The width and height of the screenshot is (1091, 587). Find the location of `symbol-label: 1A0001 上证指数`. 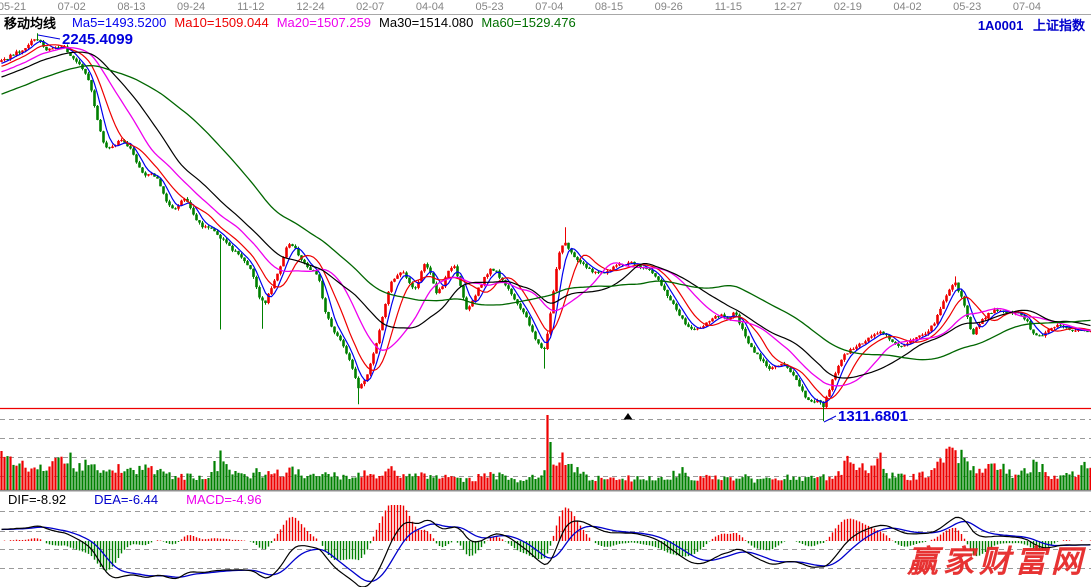

symbol-label: 1A0001 上证指数 is located at coordinates (1028, 24).